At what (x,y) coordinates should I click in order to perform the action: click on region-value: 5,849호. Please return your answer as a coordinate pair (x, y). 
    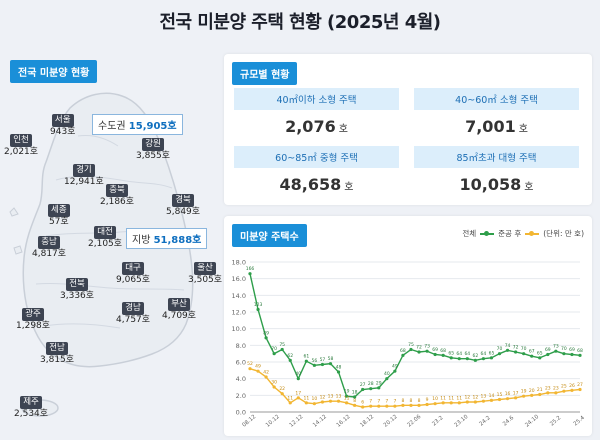
    Looking at the image, I should click on (183, 212).